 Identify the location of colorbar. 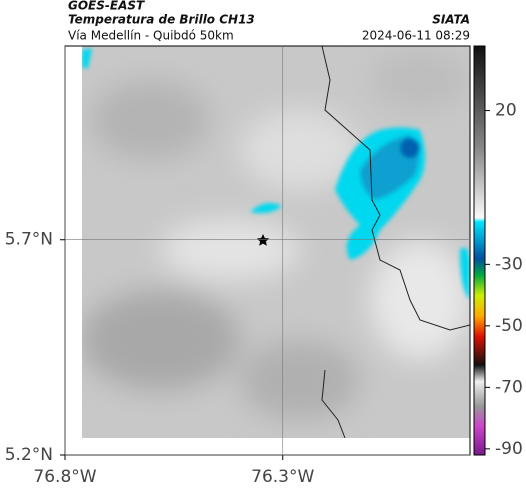
(479, 250).